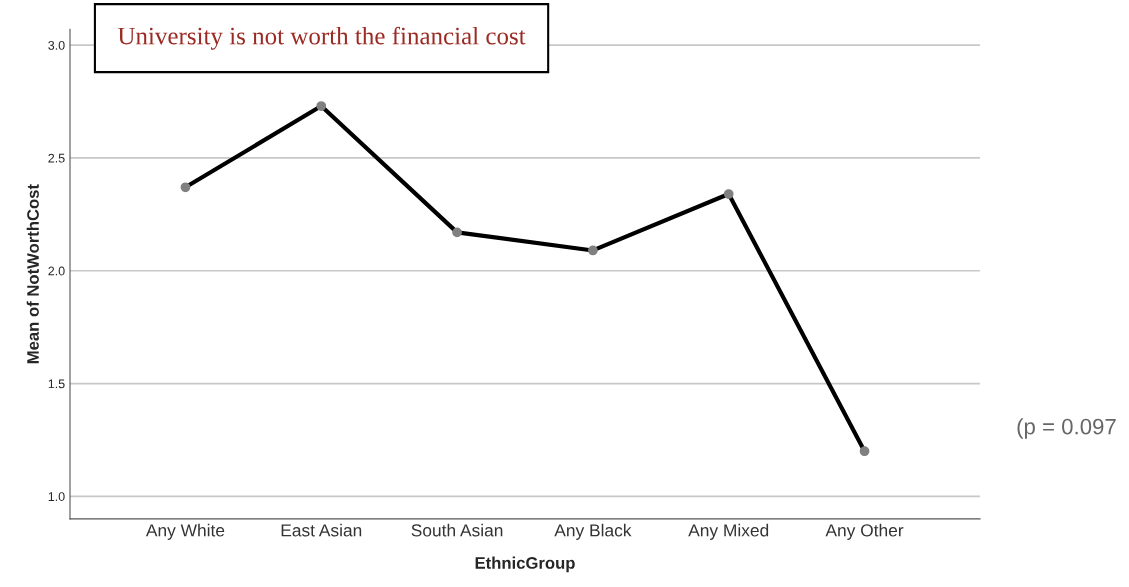 The image size is (1129, 587). I want to click on x-tick-label: Any Mixed, so click(728, 531).